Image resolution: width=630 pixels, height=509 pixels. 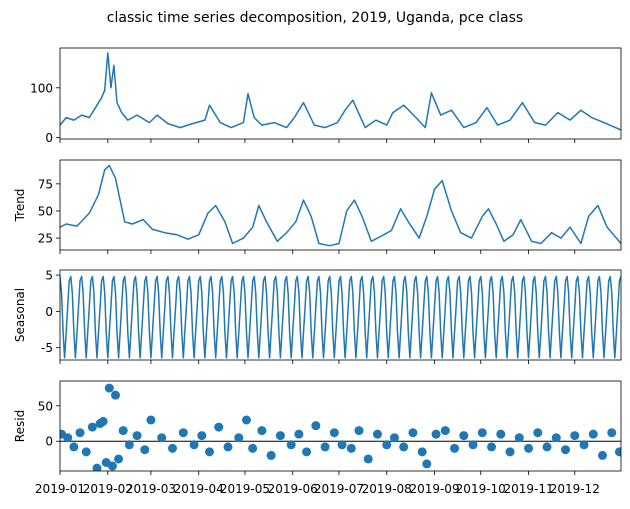 I want to click on x-tick-label: 2019-08, so click(x=387, y=489).